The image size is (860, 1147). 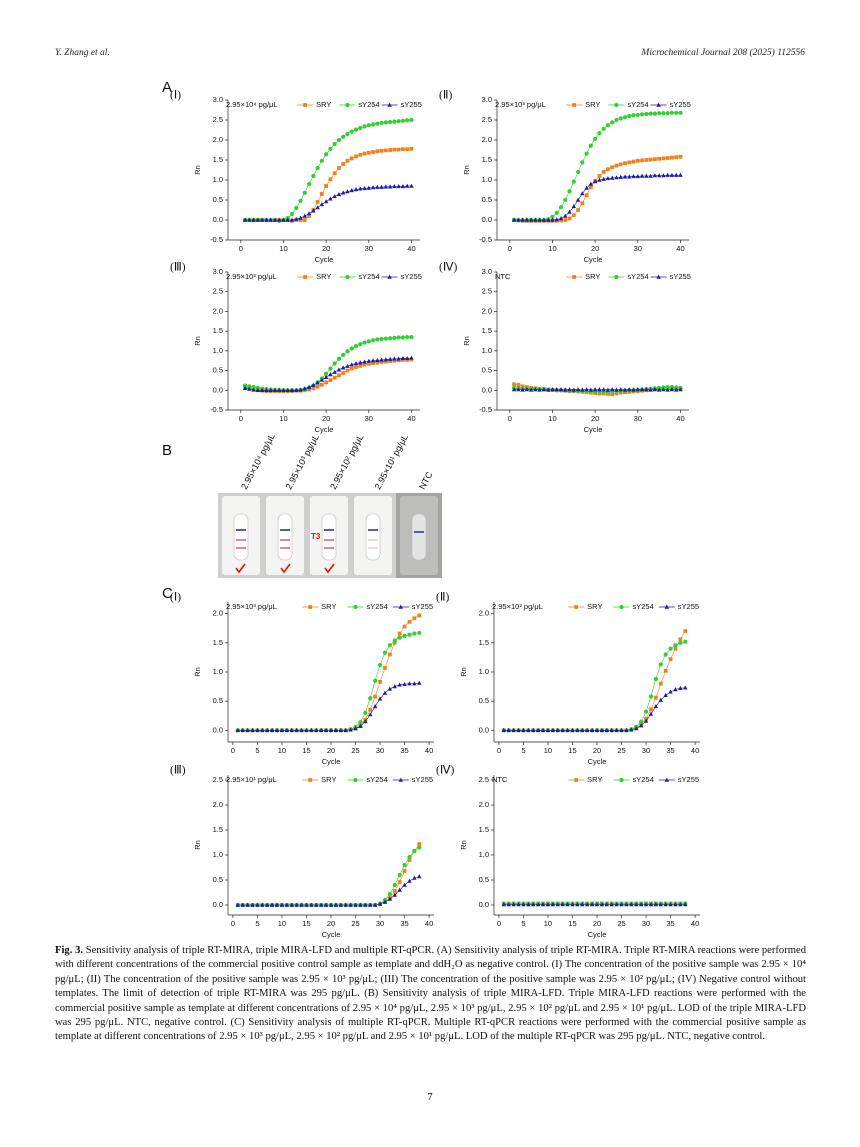 What do you see at coordinates (592, 104) in the screenshot?
I see `legend-label: SRY` at bounding box center [592, 104].